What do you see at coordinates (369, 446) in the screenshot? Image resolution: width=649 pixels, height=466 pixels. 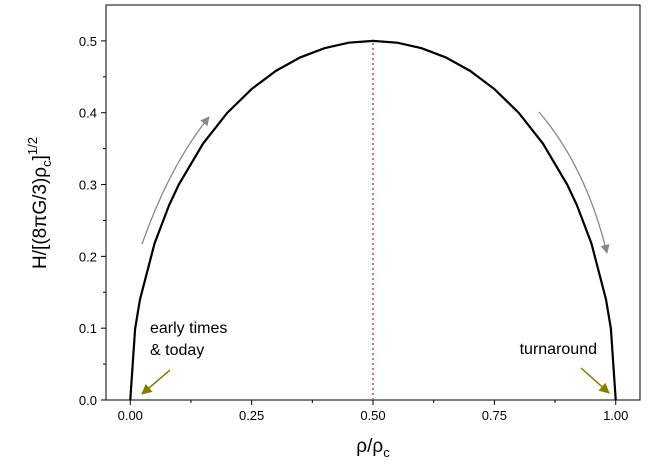 I see `x-axis-title-base: ρ/ρ` at bounding box center [369, 446].